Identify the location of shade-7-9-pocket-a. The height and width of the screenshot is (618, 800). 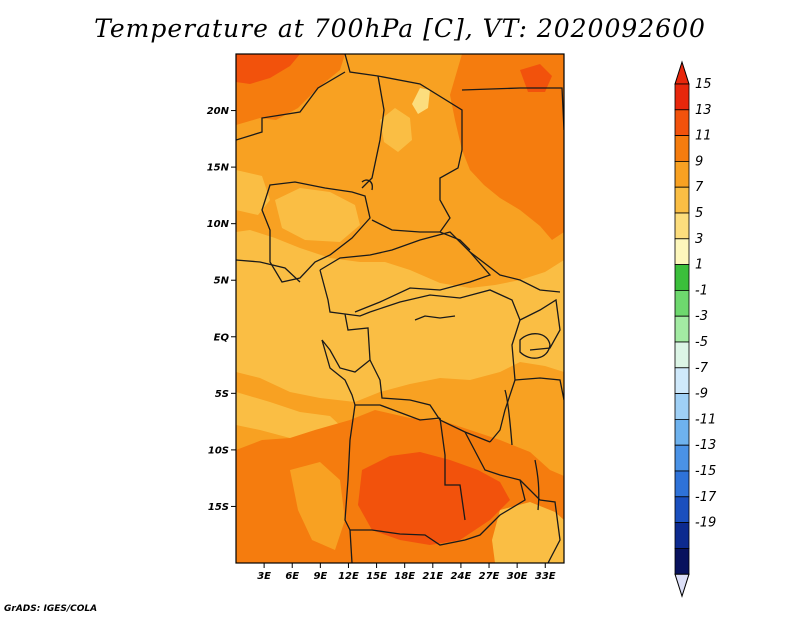
(317, 215).